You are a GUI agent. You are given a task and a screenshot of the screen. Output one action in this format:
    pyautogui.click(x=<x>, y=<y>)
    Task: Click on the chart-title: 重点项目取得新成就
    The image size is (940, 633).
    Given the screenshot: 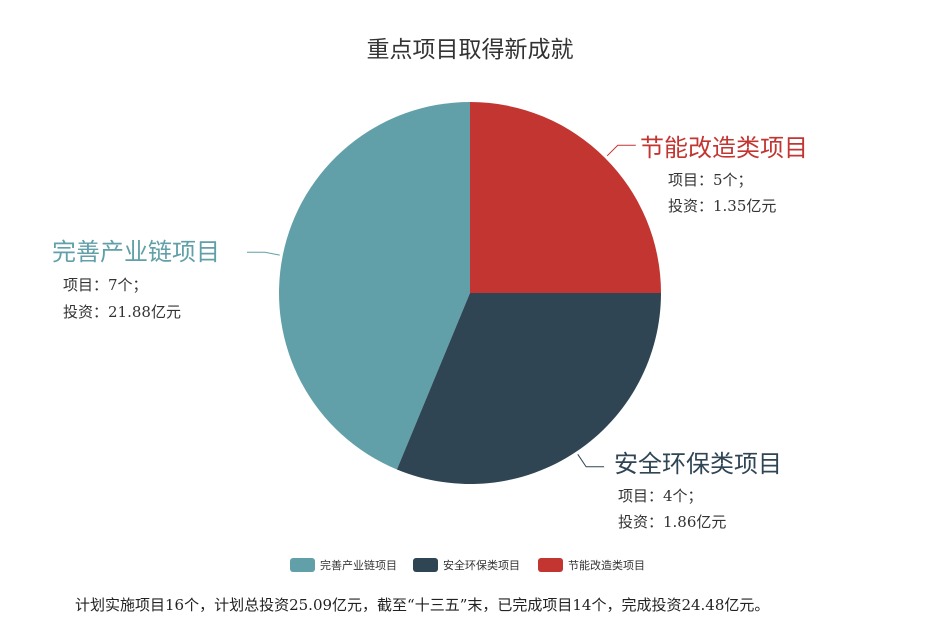 What is the action you would take?
    pyautogui.click(x=470, y=50)
    